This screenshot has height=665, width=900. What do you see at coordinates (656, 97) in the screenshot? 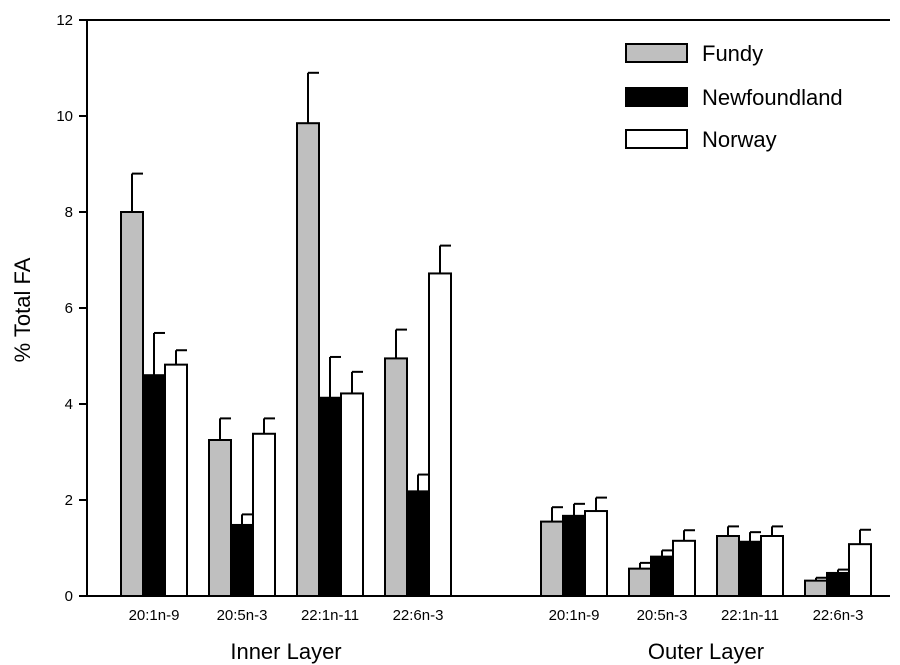
I see `legend-swatch-newfoundland` at bounding box center [656, 97].